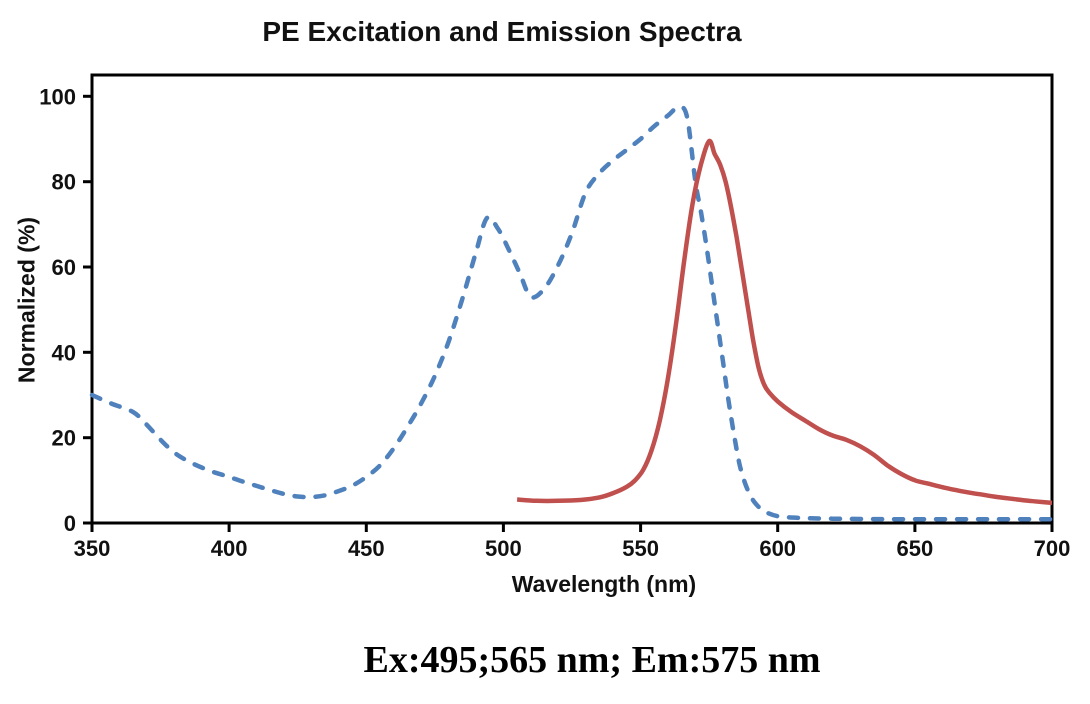  I want to click on x-axis-label: Wavelength (nm), so click(604, 584).